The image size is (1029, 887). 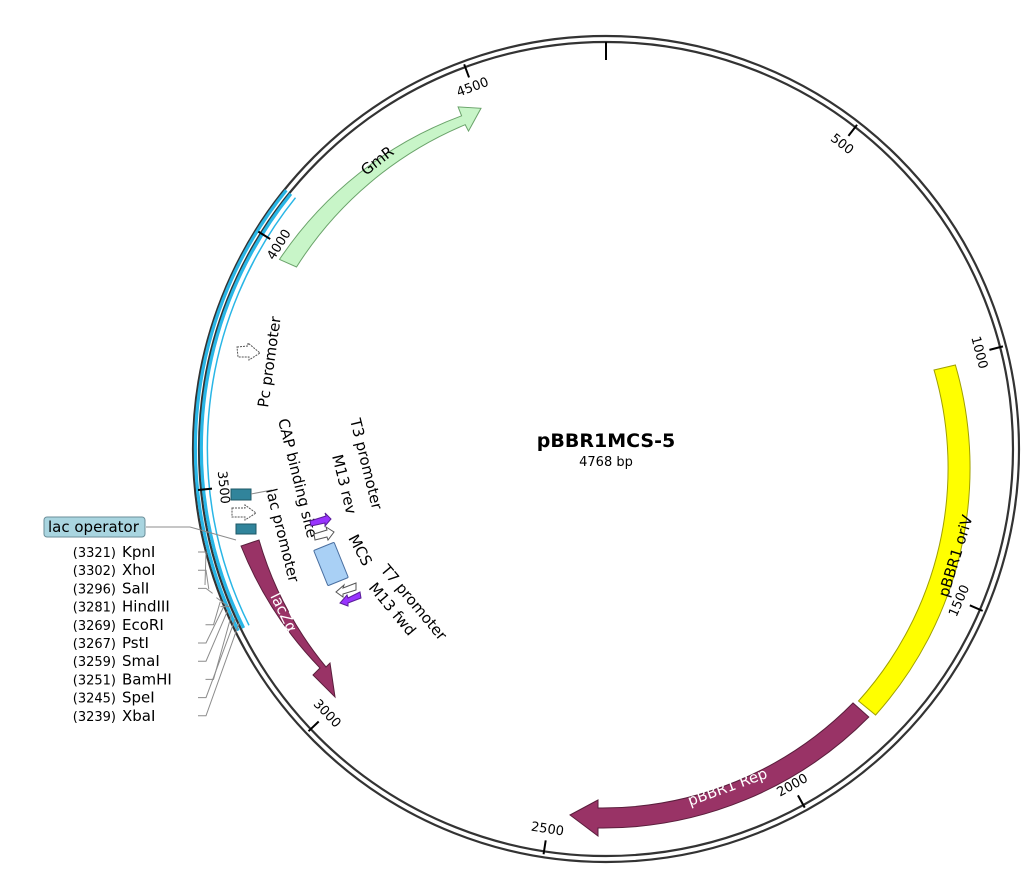 I want to click on mcs-t3-arrow, so click(x=324, y=533).